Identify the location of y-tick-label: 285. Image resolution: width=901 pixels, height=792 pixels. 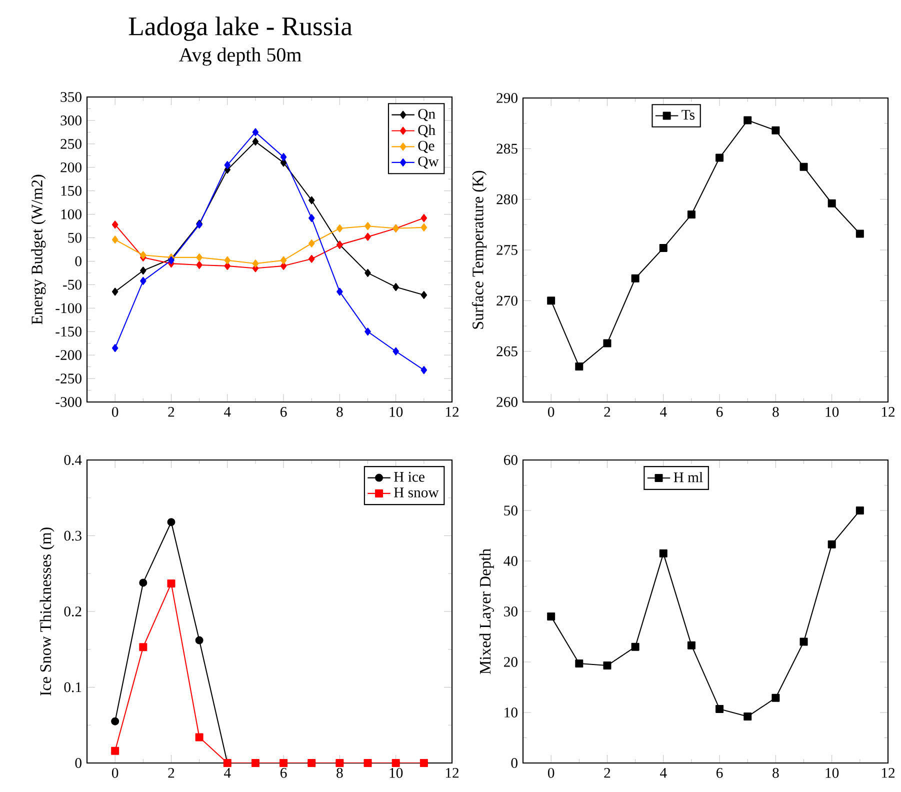
(507, 149).